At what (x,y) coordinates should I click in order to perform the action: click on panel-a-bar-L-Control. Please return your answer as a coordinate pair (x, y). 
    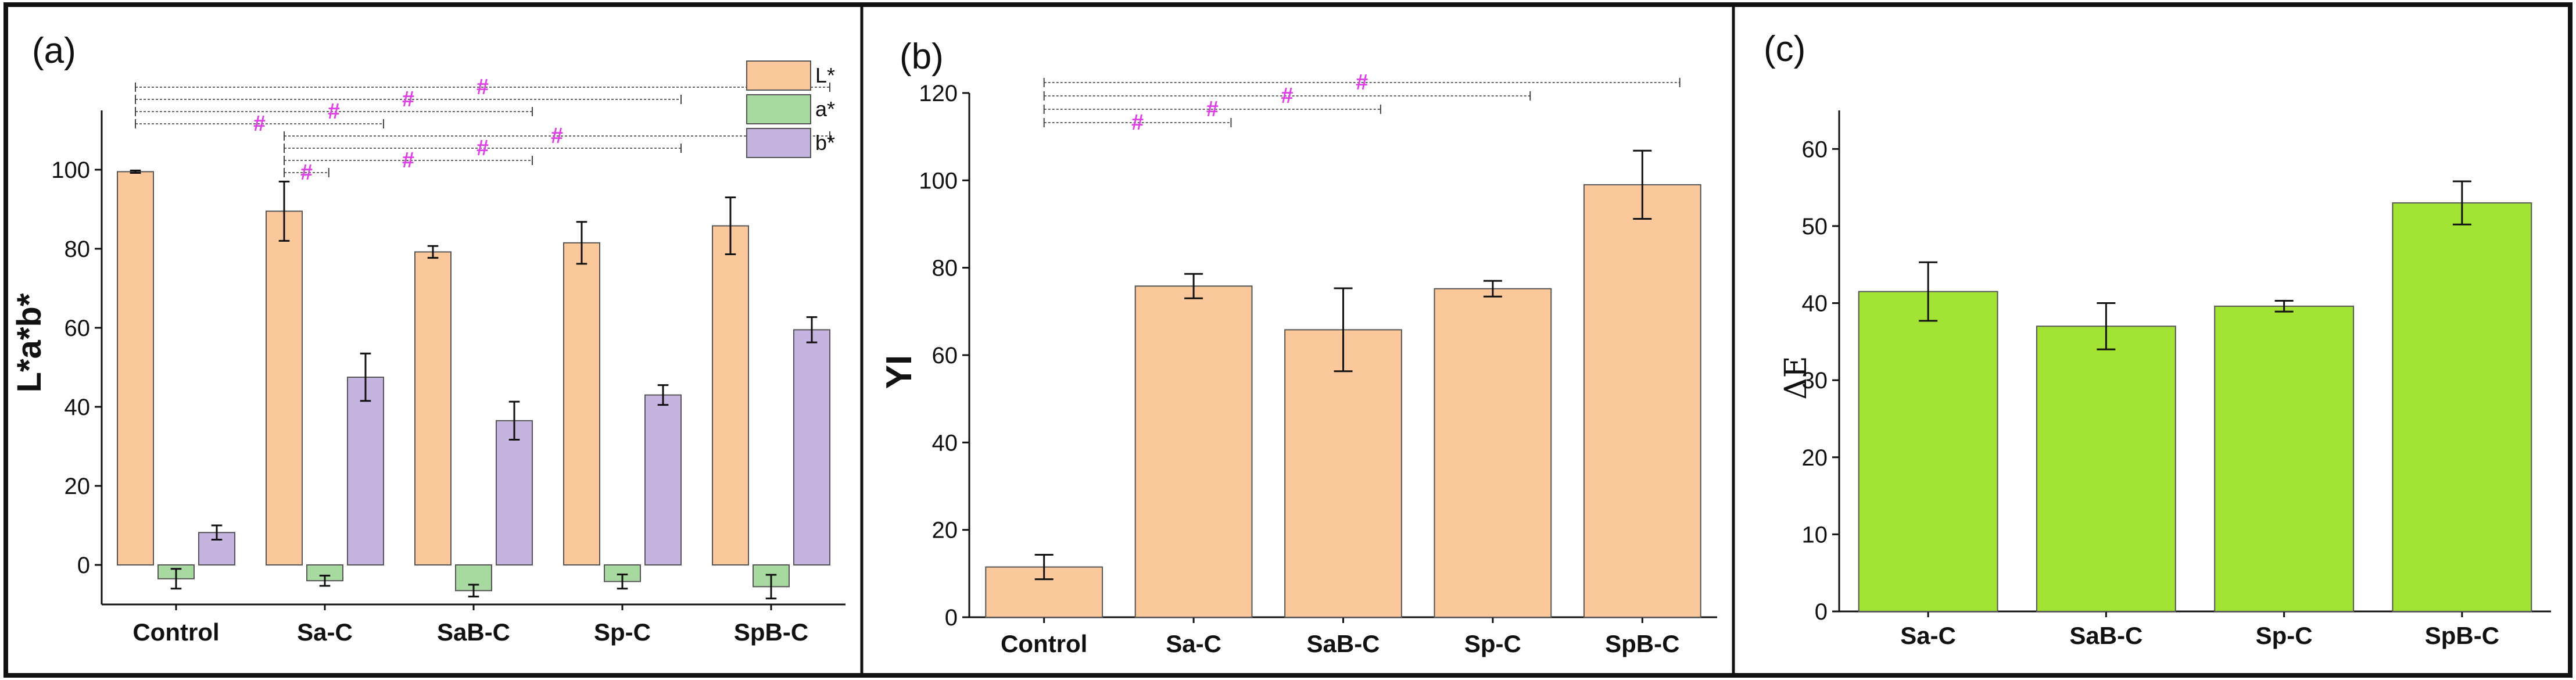
    Looking at the image, I should click on (135, 369).